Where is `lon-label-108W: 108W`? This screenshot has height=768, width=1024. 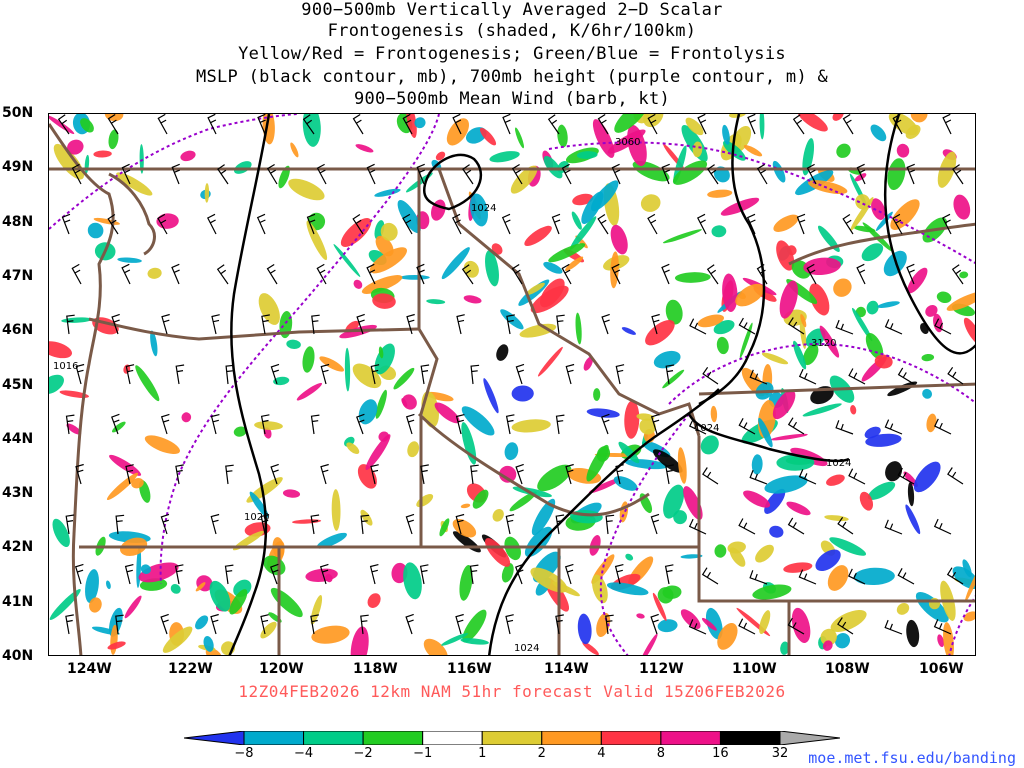 lon-label-108W: 108W is located at coordinates (847, 669).